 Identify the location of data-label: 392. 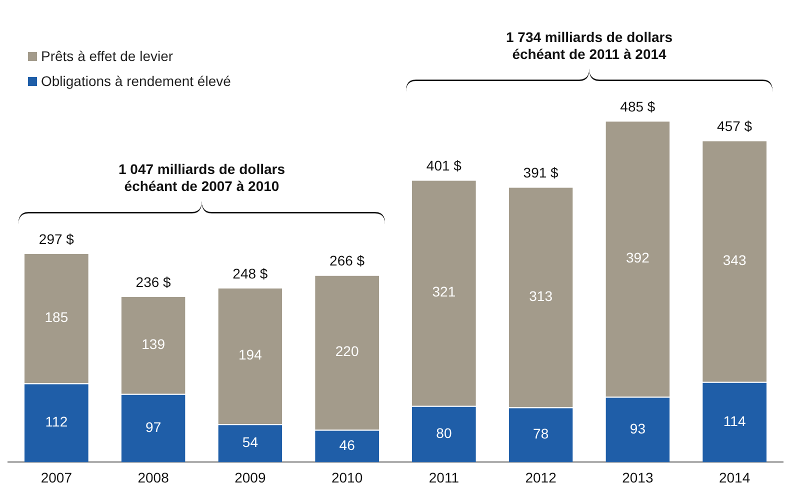
(638, 257).